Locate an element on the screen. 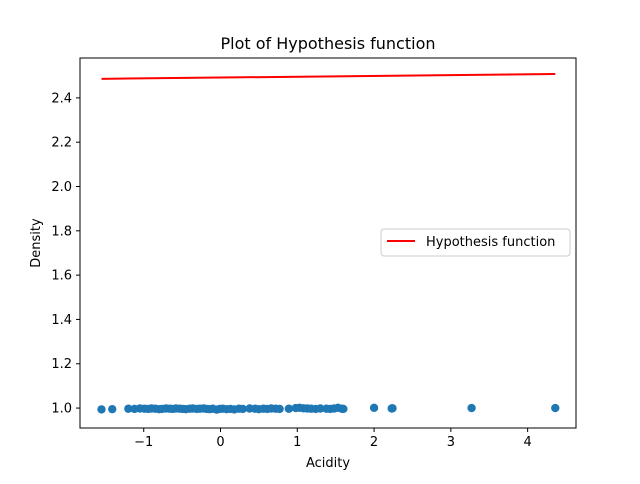 The height and width of the screenshot is (484, 640). x-tick-label: −1 is located at coordinates (143, 442).